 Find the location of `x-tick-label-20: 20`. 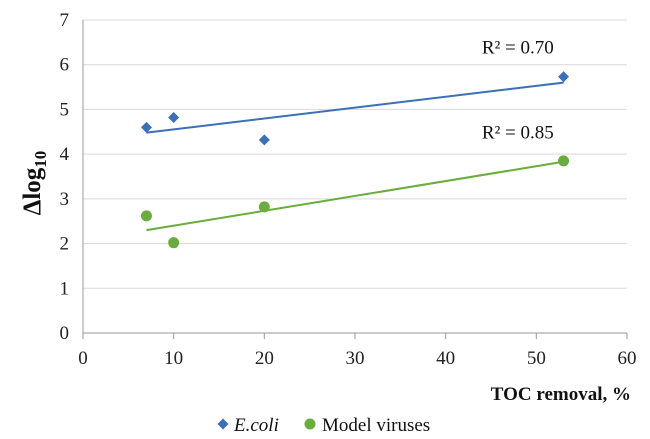

x-tick-label-20: 20 is located at coordinates (264, 358).